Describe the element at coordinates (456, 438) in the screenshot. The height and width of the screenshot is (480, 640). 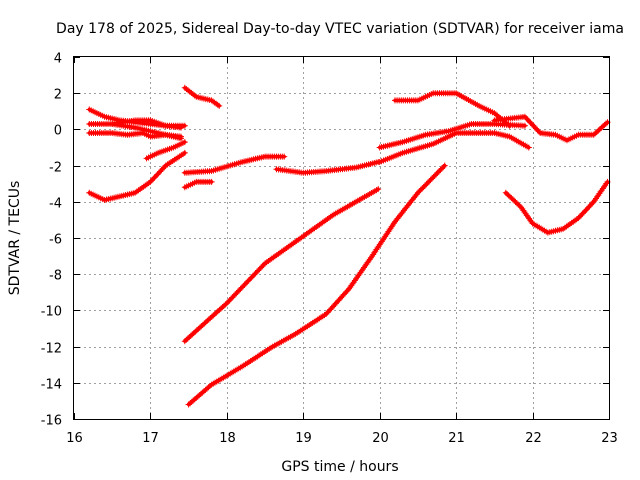
I see `x-tick-label: 21` at that location.